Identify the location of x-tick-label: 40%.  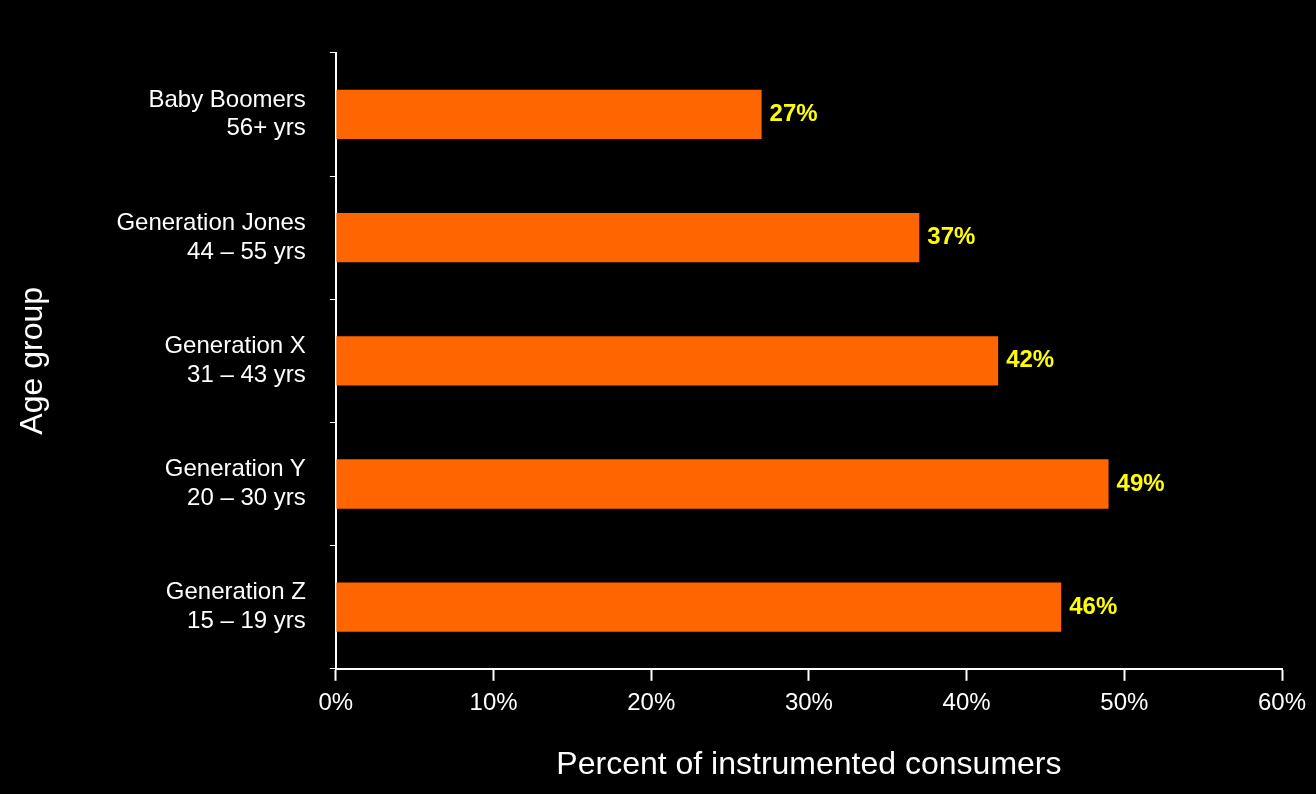
(966, 701).